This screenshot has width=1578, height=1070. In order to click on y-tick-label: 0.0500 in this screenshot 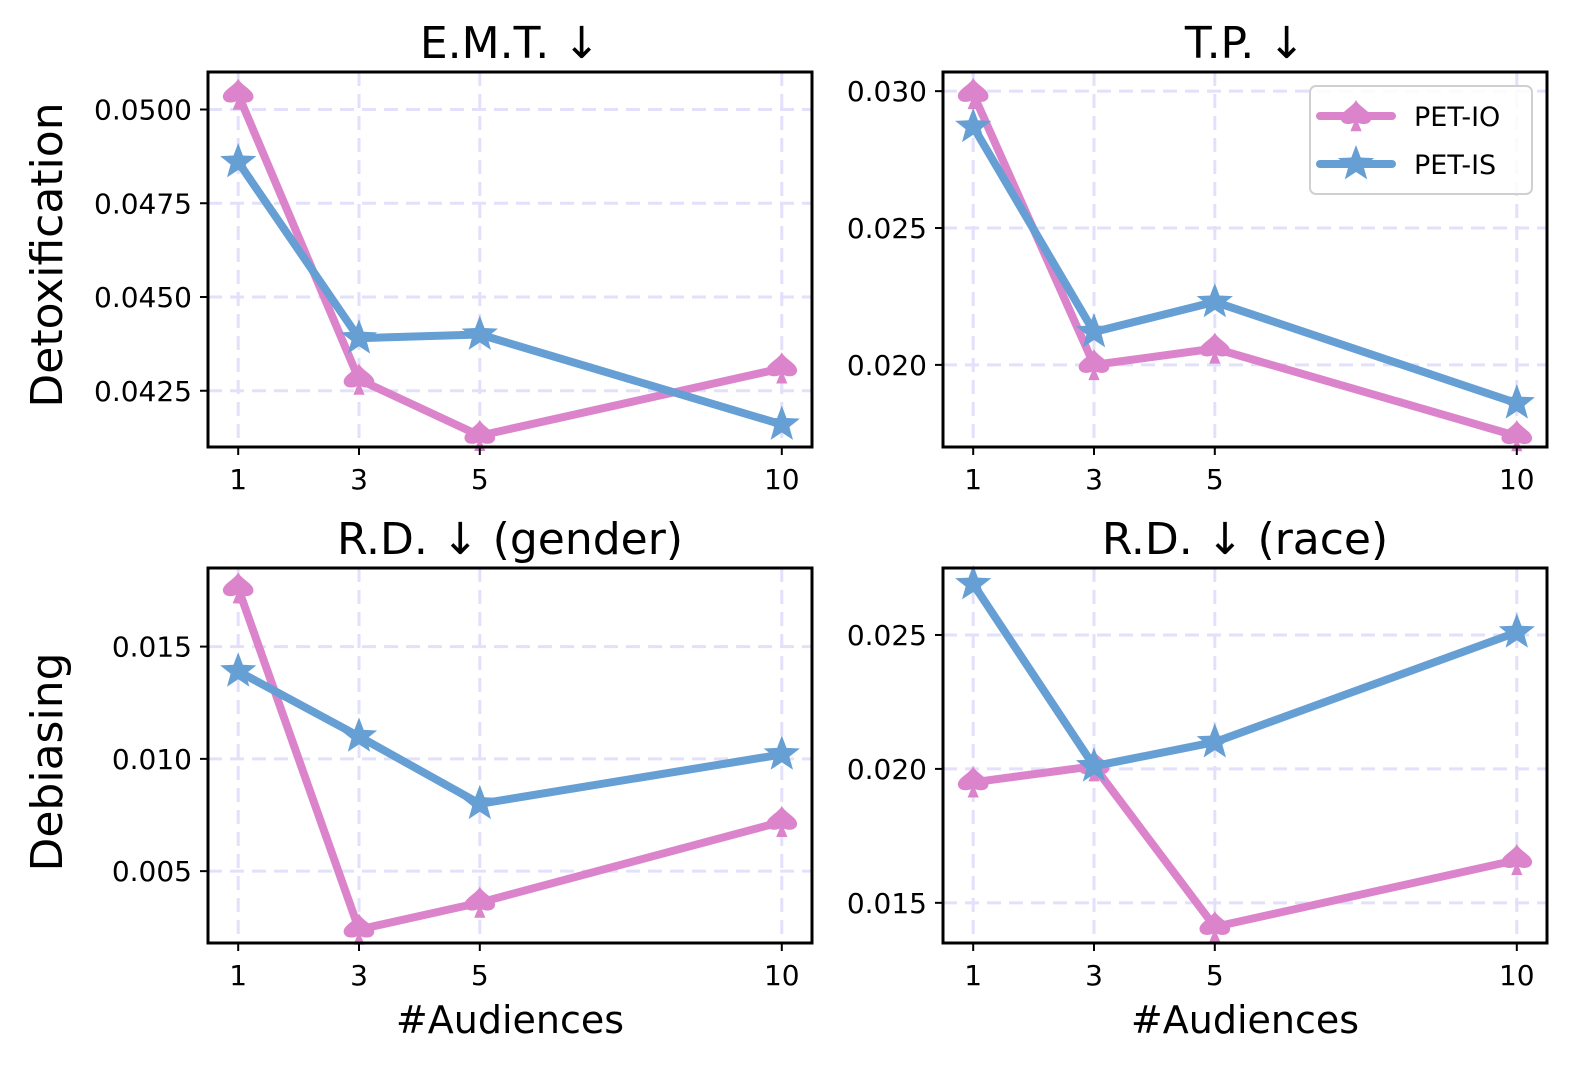, I will do `click(143, 110)`.